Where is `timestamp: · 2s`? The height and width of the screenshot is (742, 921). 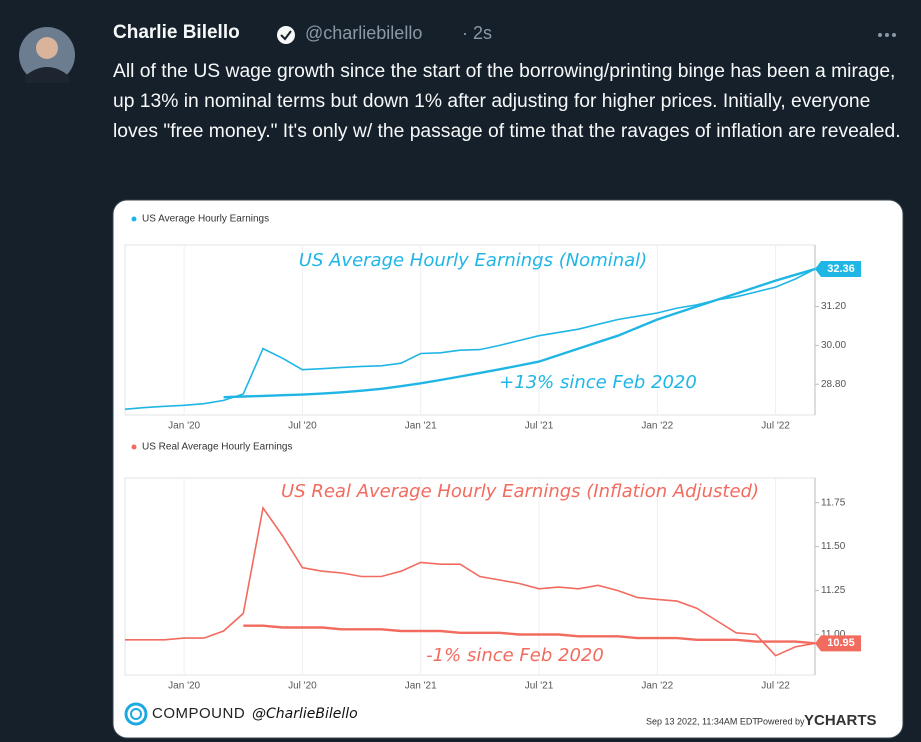 timestamp: · 2s is located at coordinates (477, 33).